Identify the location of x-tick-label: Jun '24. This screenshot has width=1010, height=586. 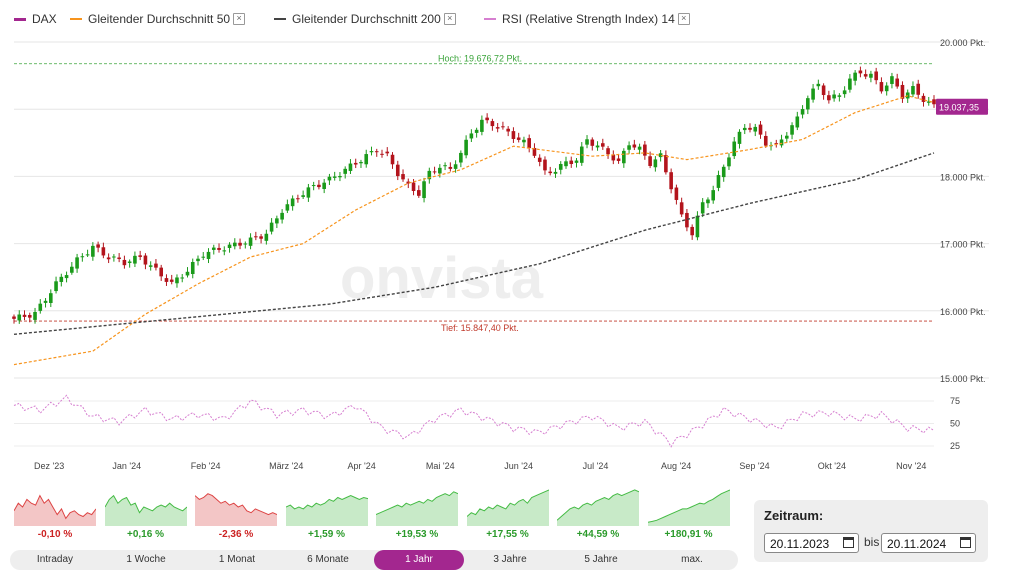
(518, 466).